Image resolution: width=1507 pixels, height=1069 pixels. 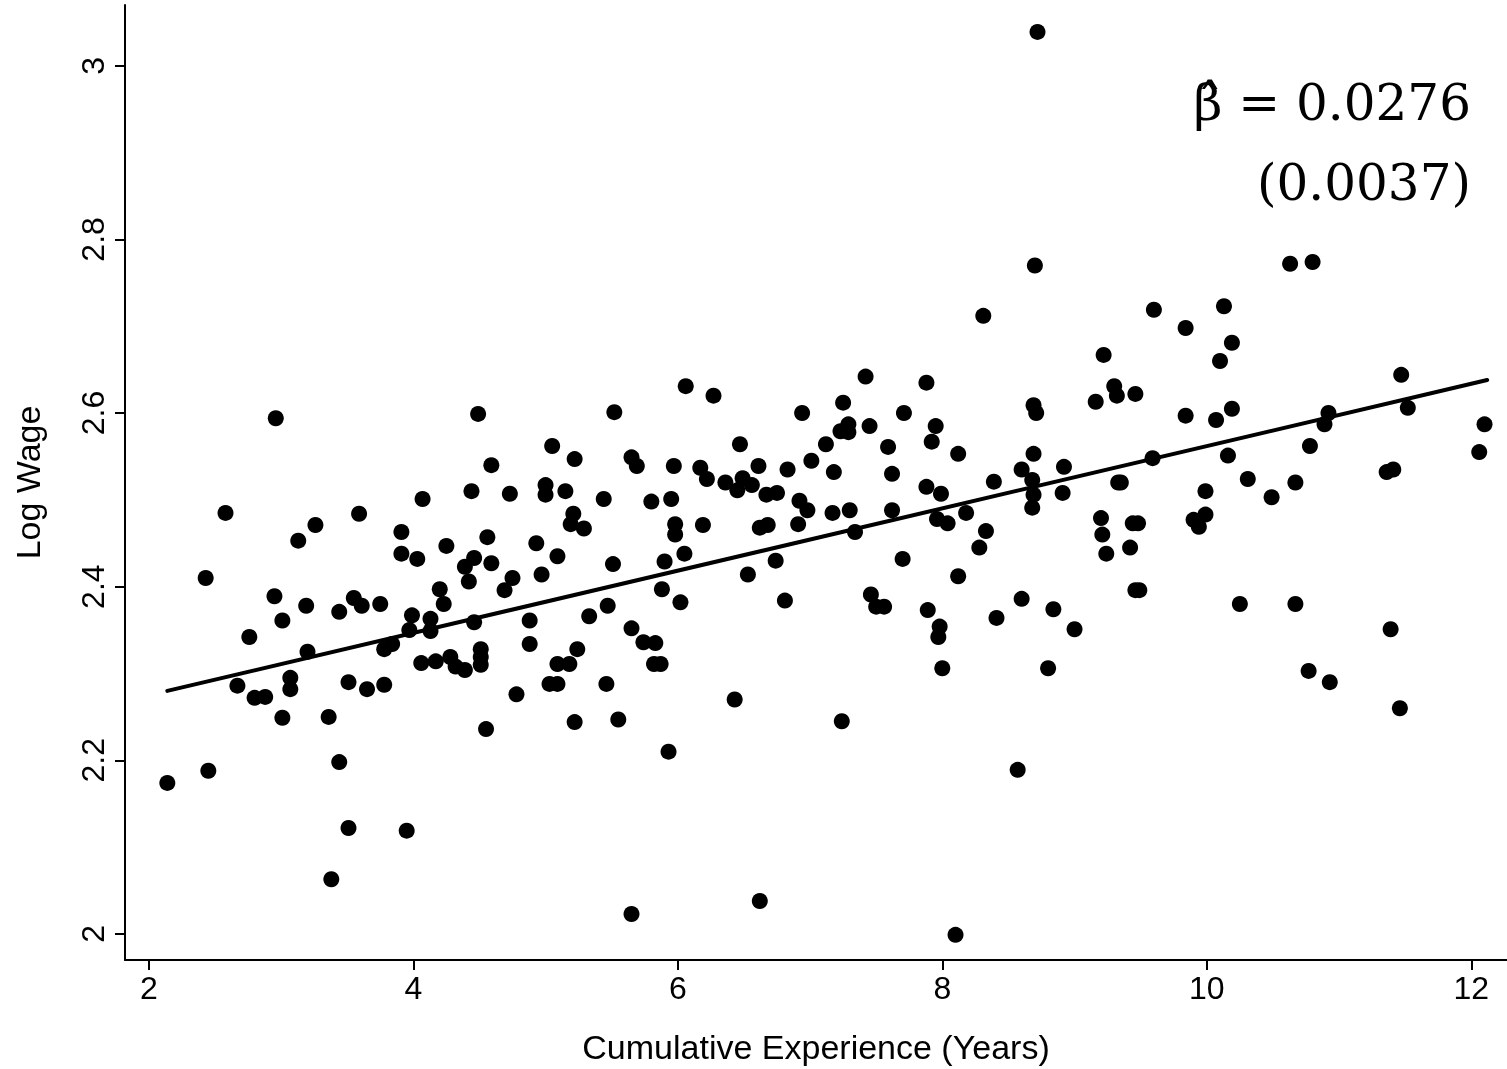 I want to click on y-tick-label: 2.4, so click(x=93, y=586).